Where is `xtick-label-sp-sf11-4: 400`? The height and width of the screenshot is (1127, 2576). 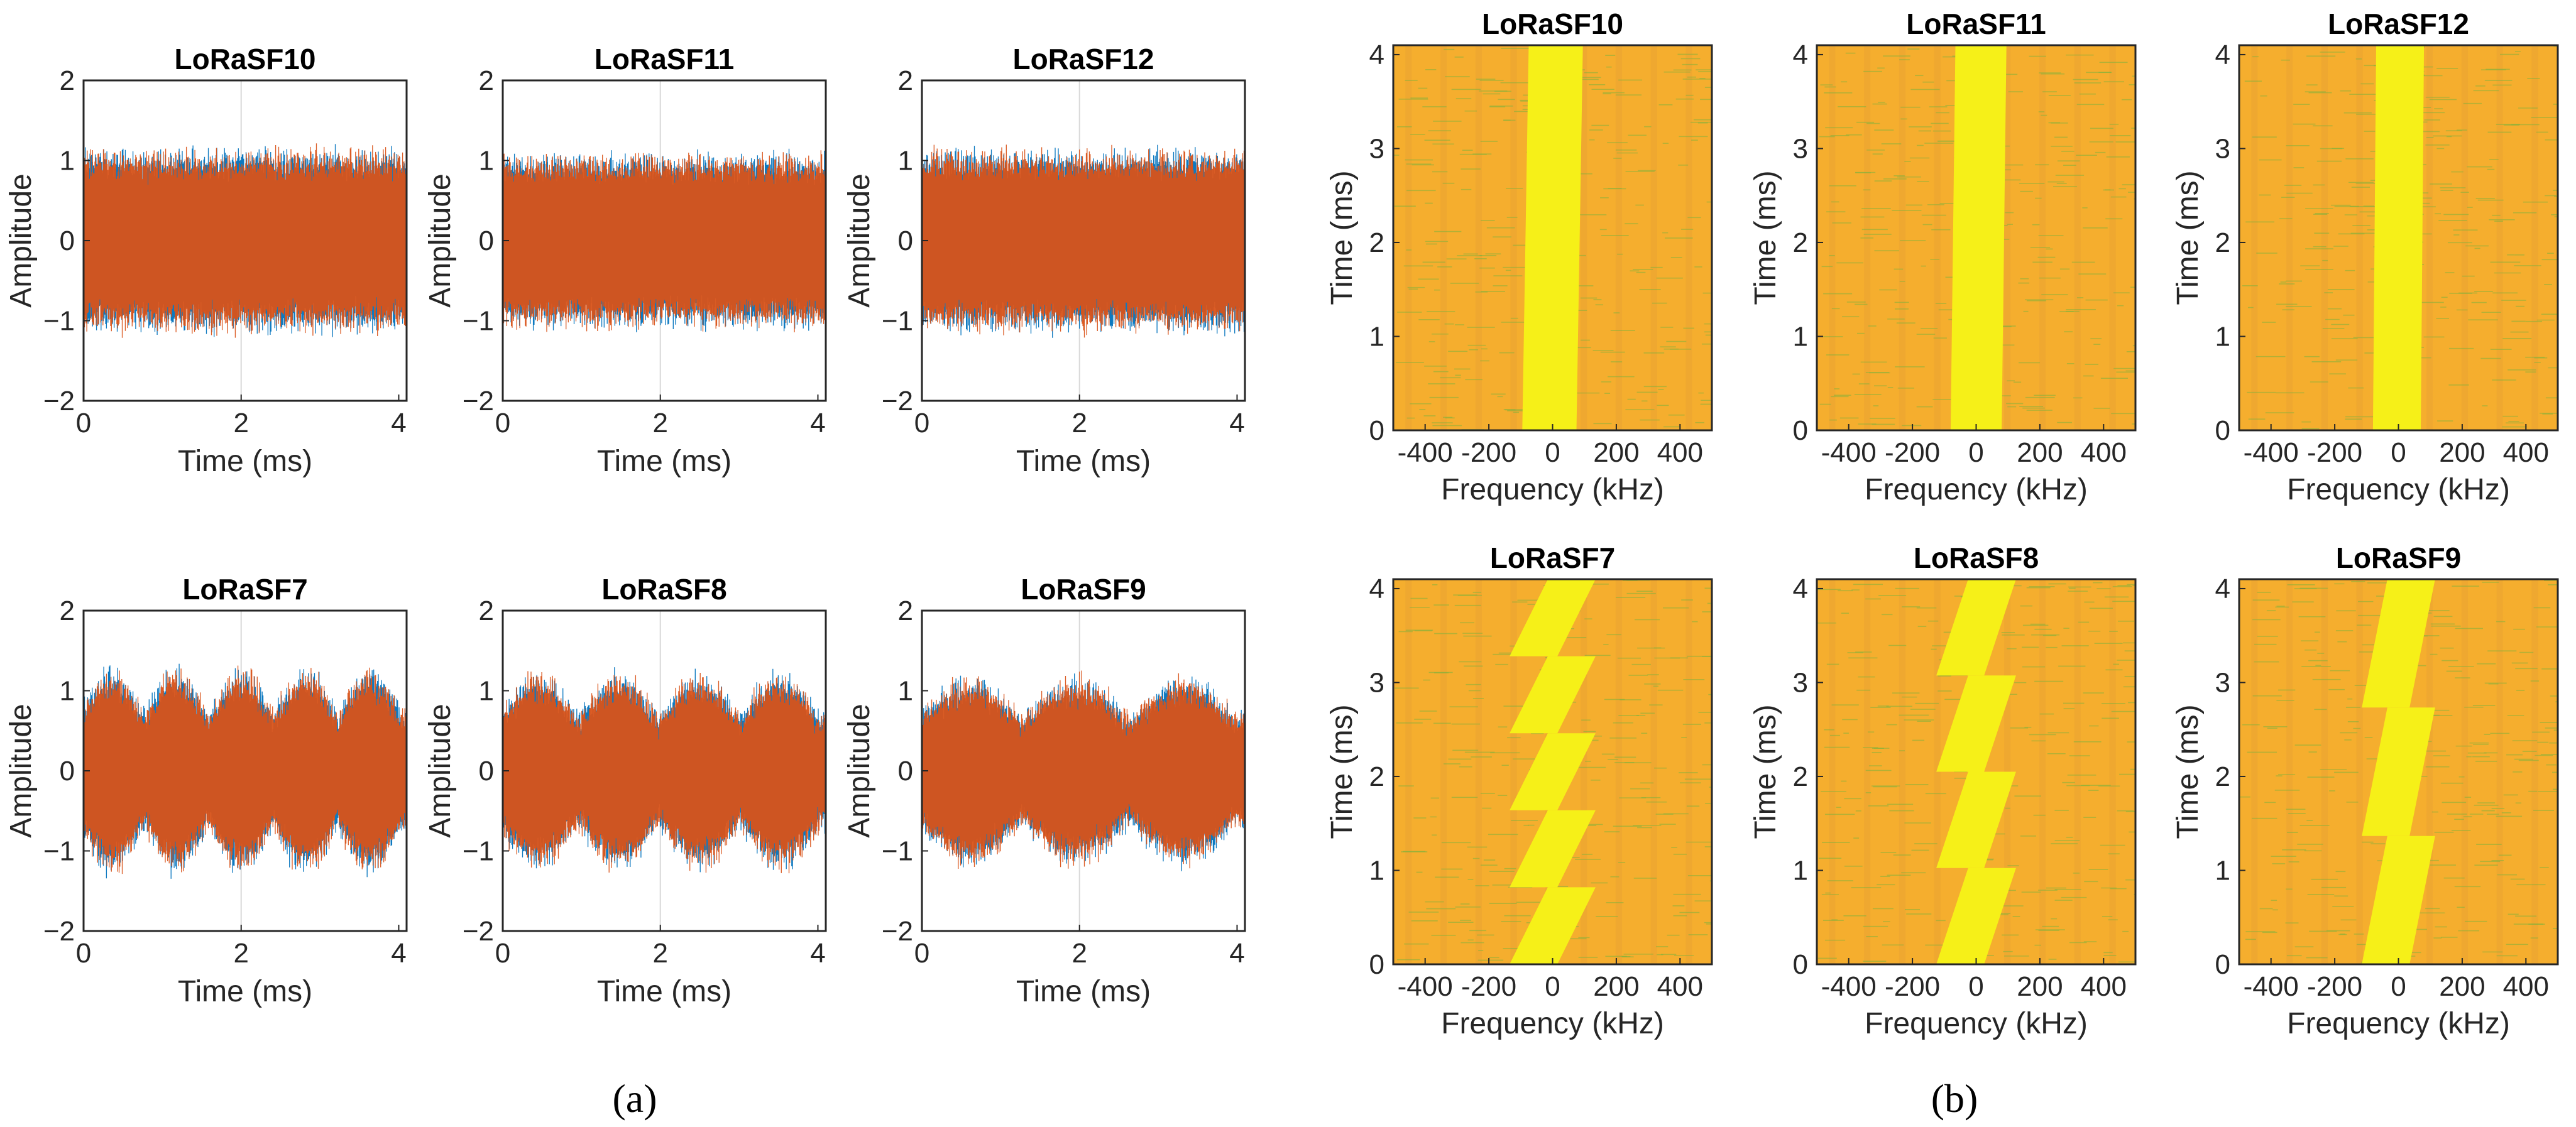 xtick-label-sp-sf11-4: 400 is located at coordinates (2104, 452).